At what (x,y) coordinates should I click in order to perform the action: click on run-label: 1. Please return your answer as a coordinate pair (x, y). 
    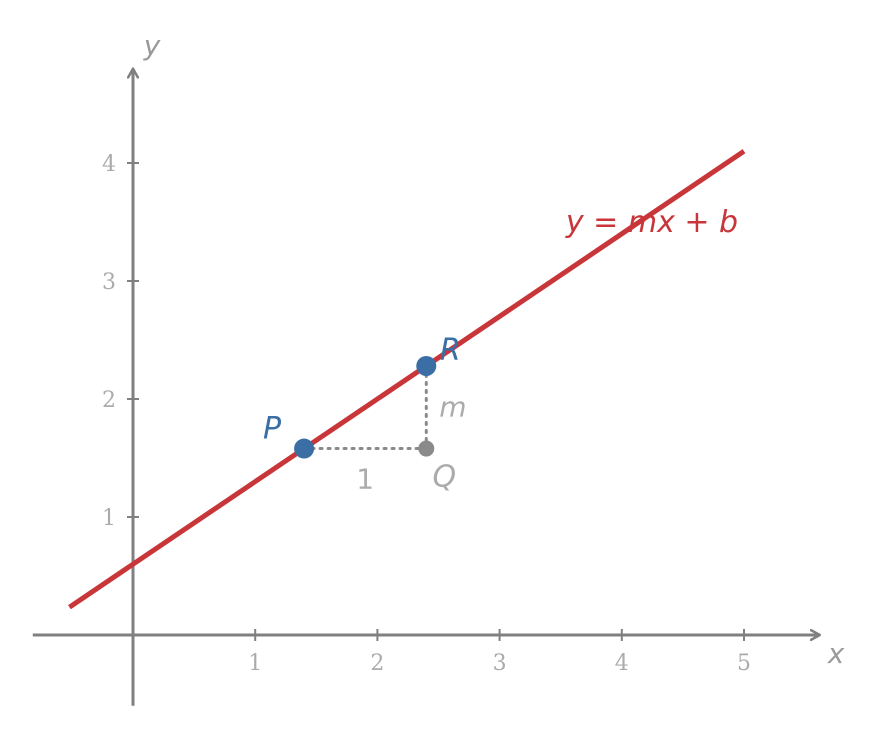
    Looking at the image, I should click on (365, 479).